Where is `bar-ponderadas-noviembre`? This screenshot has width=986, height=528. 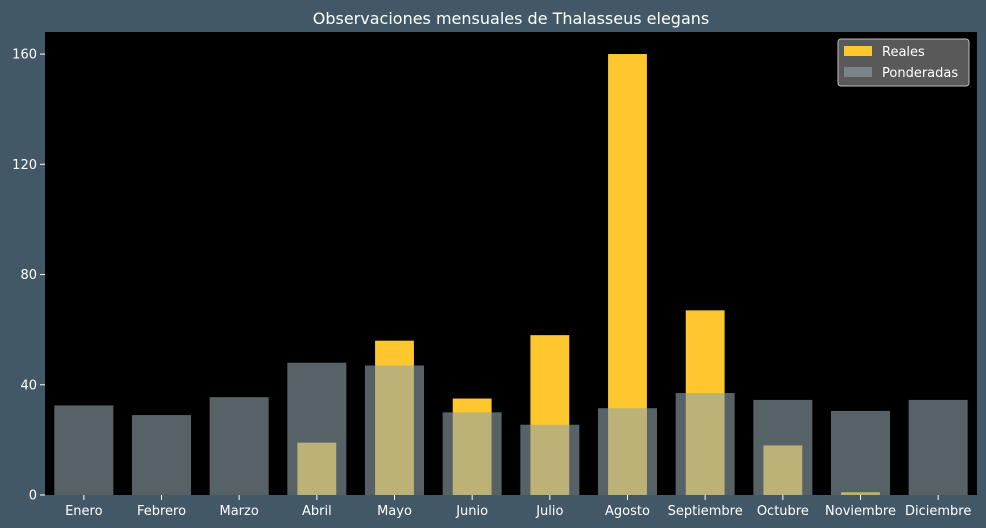
bar-ponderadas-noviembre is located at coordinates (860, 452).